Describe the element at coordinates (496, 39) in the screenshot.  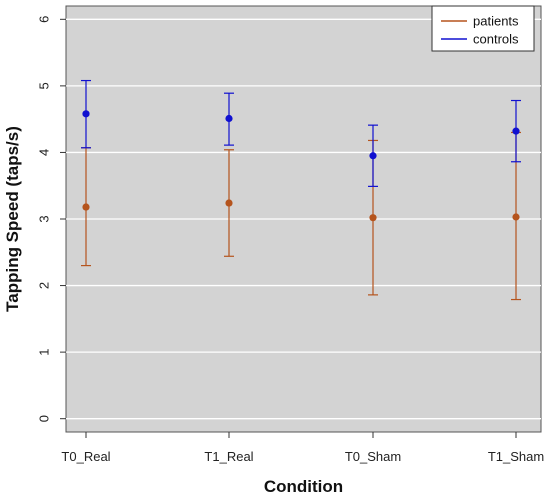
I see `legend-label-controls: controls` at that location.